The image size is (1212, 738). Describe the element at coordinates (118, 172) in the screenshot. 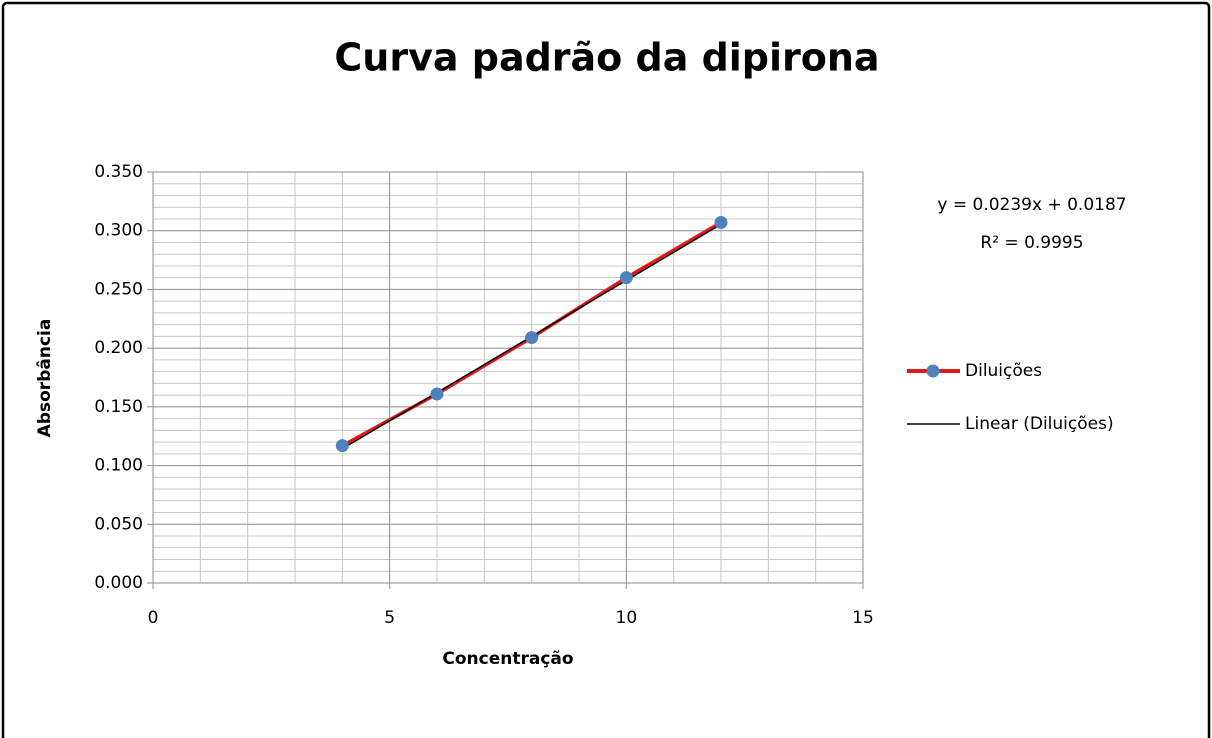

I see `y-tick-label: 0.350` at that location.